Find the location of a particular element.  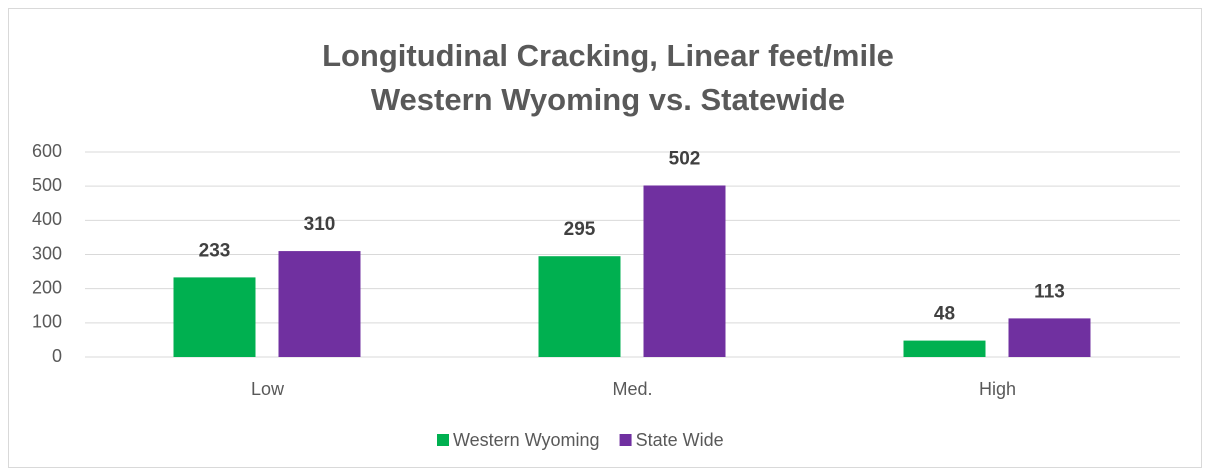

x-tick-label: Med. is located at coordinates (632, 389).